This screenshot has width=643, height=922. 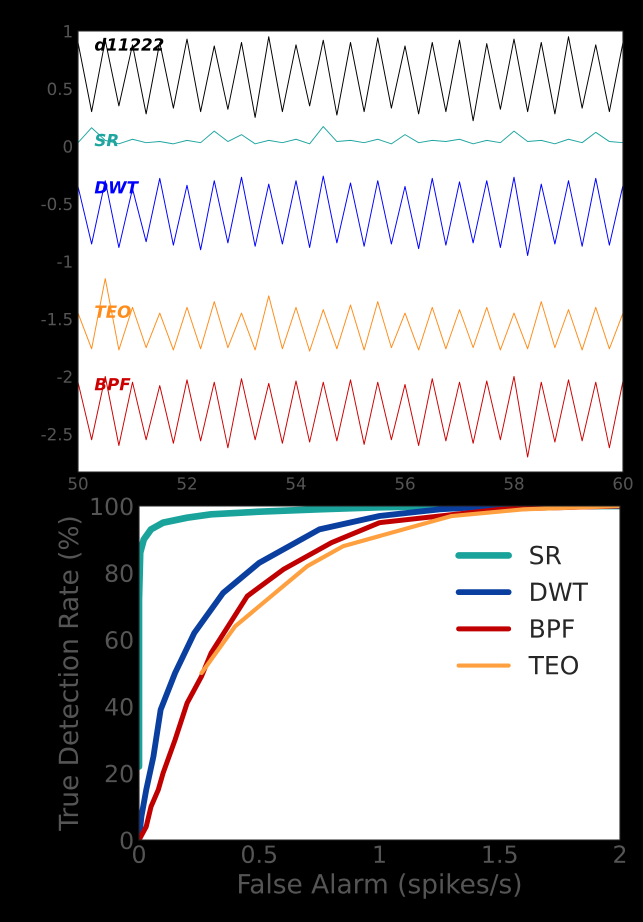 What do you see at coordinates (559, 591) in the screenshot?
I see `legend-label: DWT` at bounding box center [559, 591].